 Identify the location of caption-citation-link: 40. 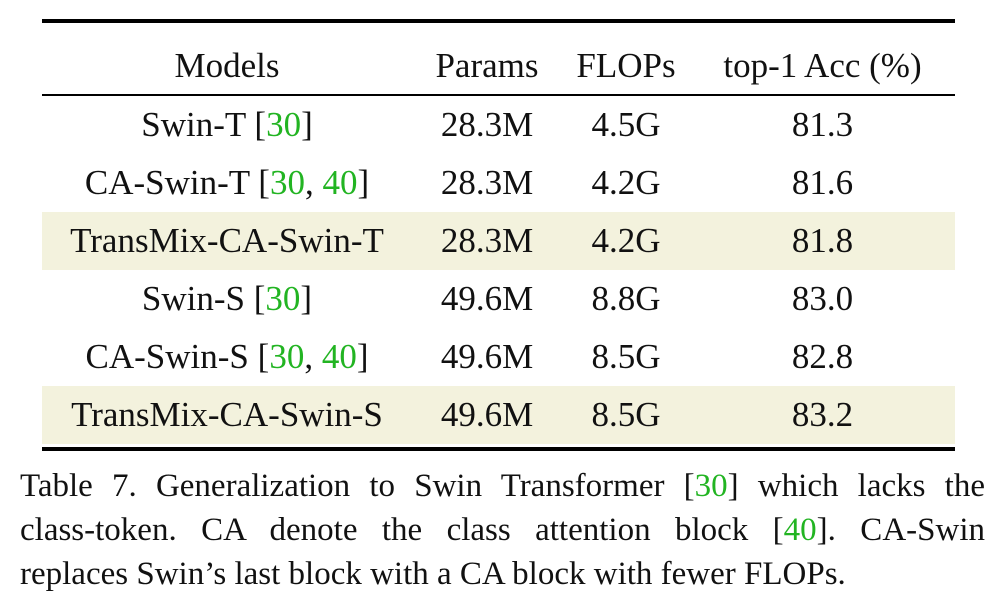
(800, 530).